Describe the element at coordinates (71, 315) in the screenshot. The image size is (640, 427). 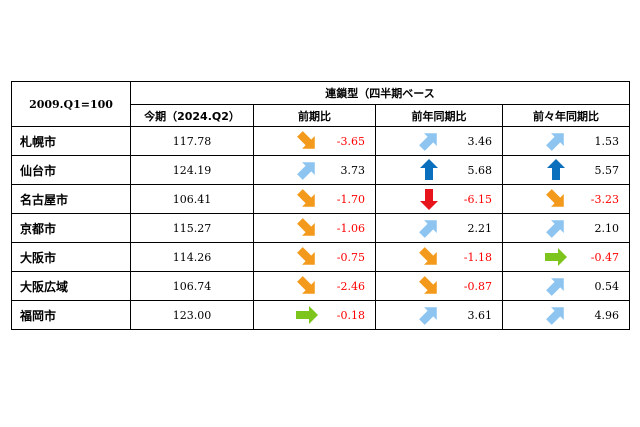
I see `city-name: 福岡市` at that location.